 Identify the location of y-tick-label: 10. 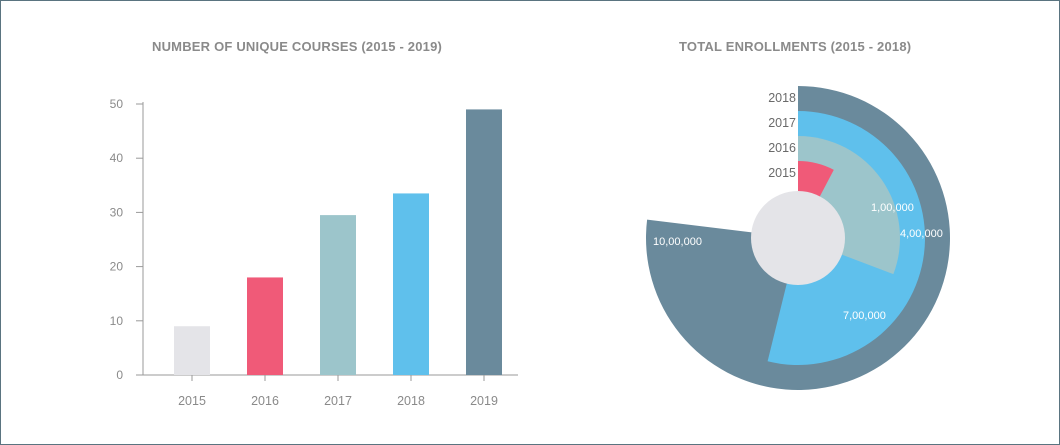
(117, 321).